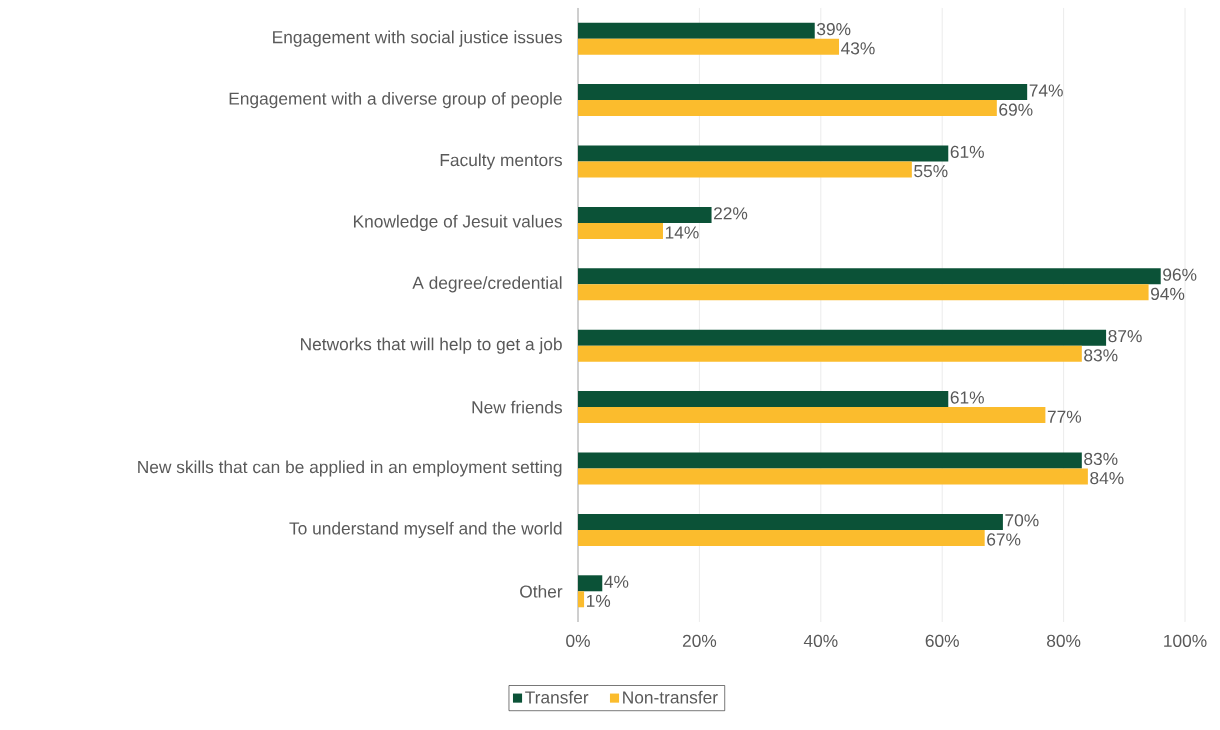  Describe the element at coordinates (541, 591) in the screenshot. I see `y-tick-label: Other` at that location.